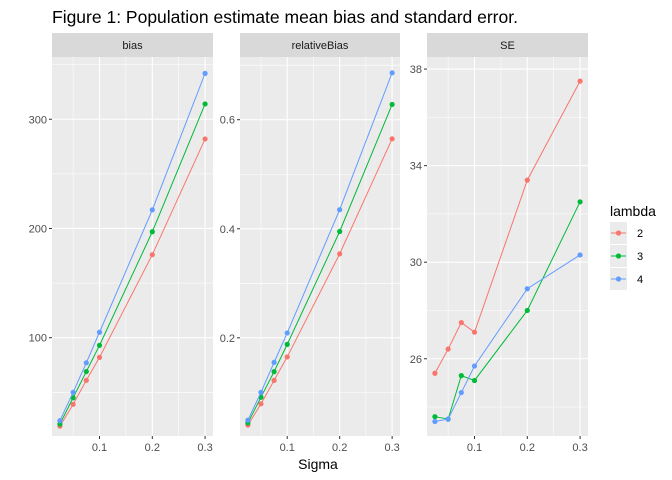  I want to click on legend-label: 2, so click(640, 234).